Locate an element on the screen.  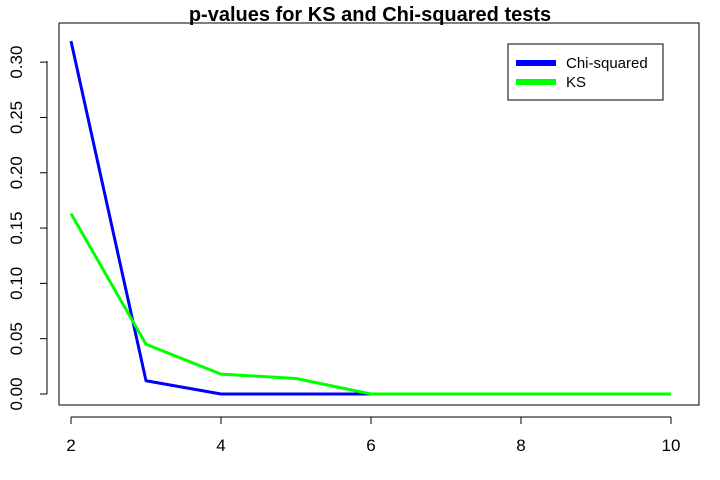
y-tick-label: 0.05 is located at coordinates (16, 338).